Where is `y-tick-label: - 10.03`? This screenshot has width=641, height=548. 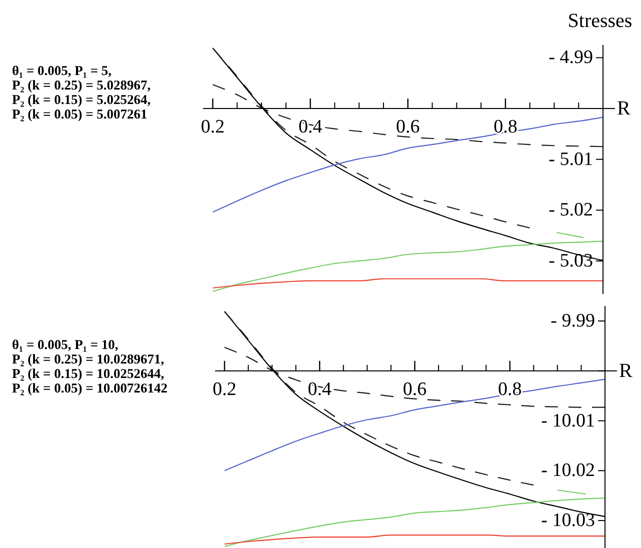 y-tick-label: - 10.03 is located at coordinates (568, 521).